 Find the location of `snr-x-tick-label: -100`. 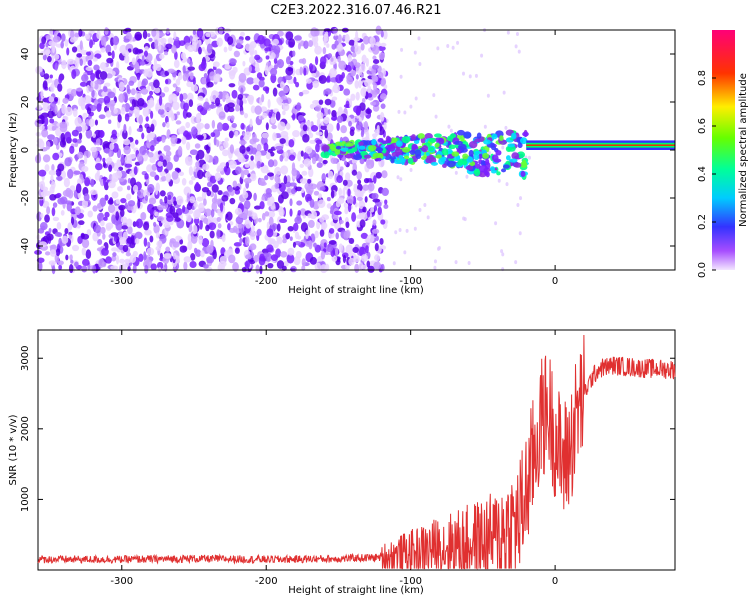

snr-x-tick-label: -100 is located at coordinates (410, 581).